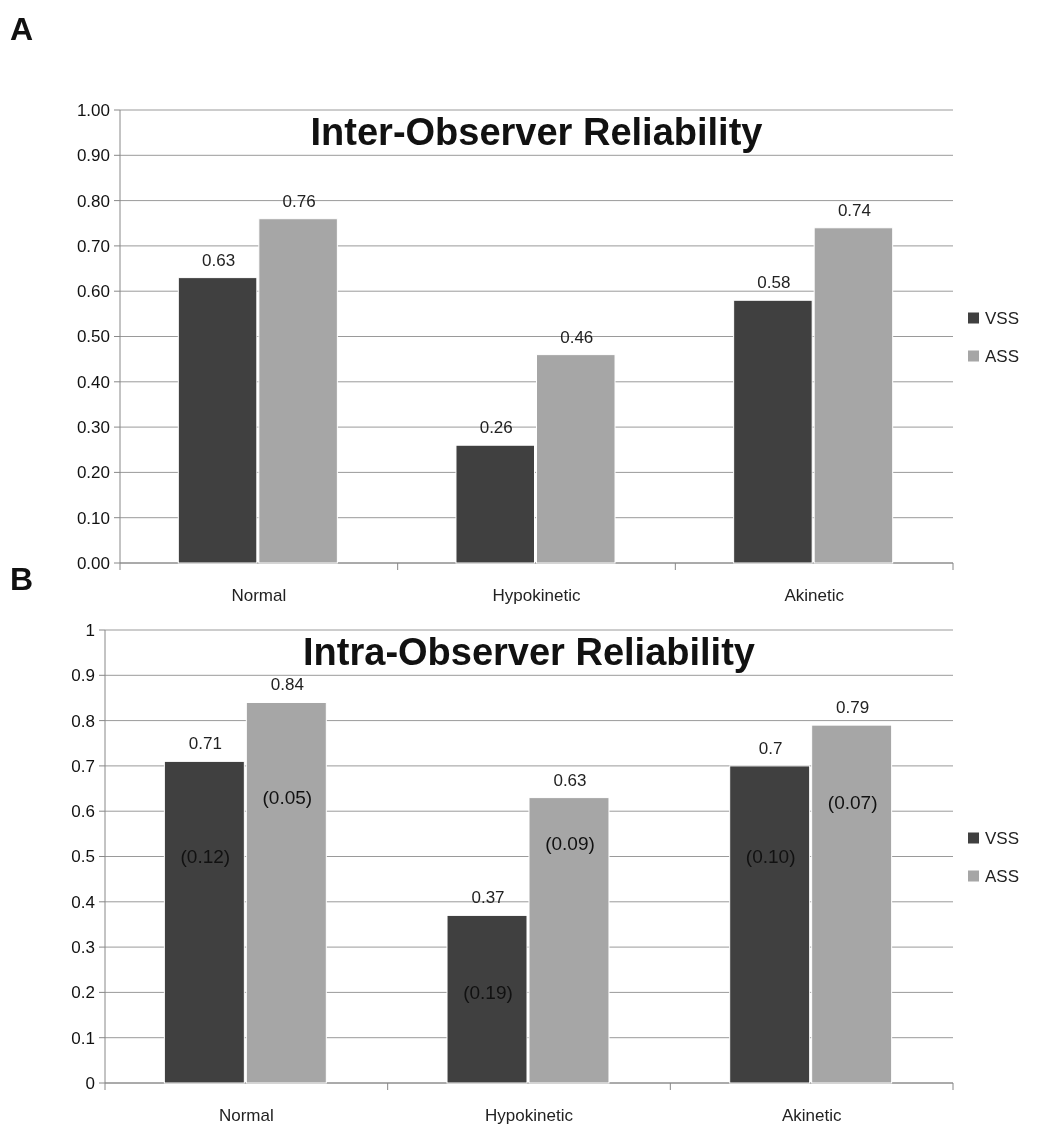 The width and height of the screenshot is (1061, 1144). I want to click on y-tick-label: 0.10, so click(93, 518).